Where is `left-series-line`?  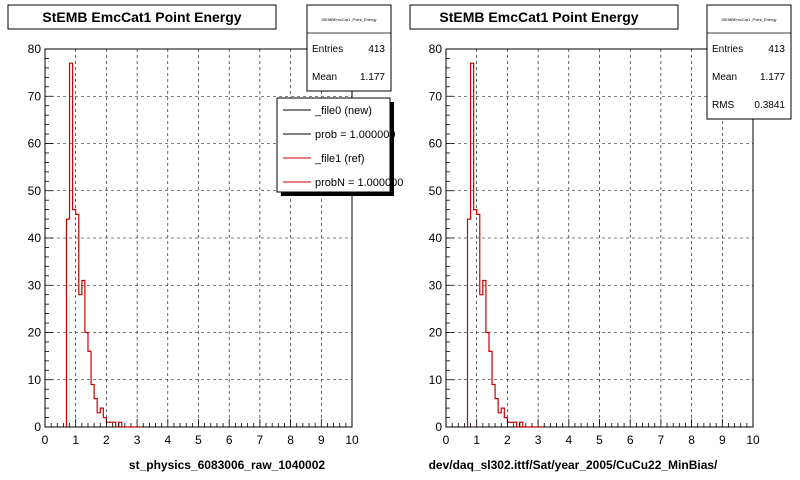
left-series-line is located at coordinates (103, 245).